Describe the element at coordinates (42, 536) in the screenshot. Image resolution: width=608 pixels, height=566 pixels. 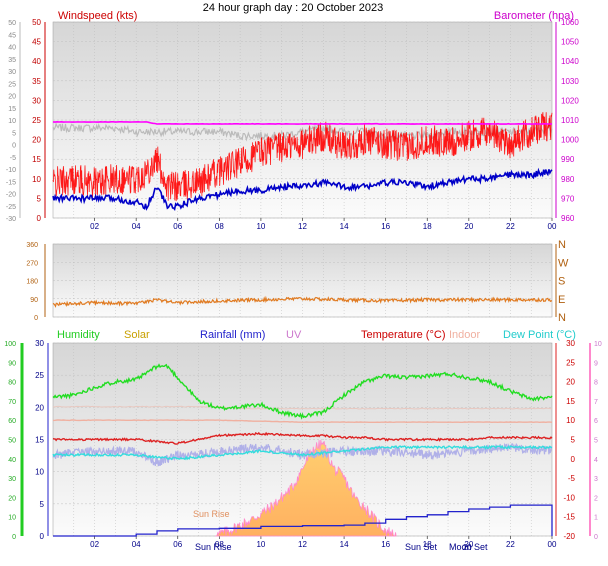
I see `rain-y-tick: 0` at that location.